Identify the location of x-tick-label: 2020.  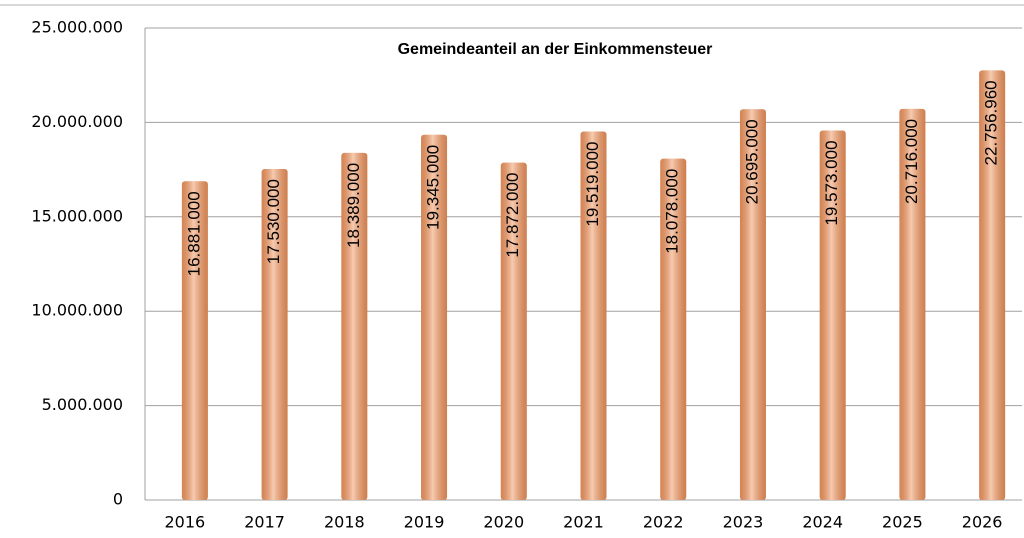
(503, 522).